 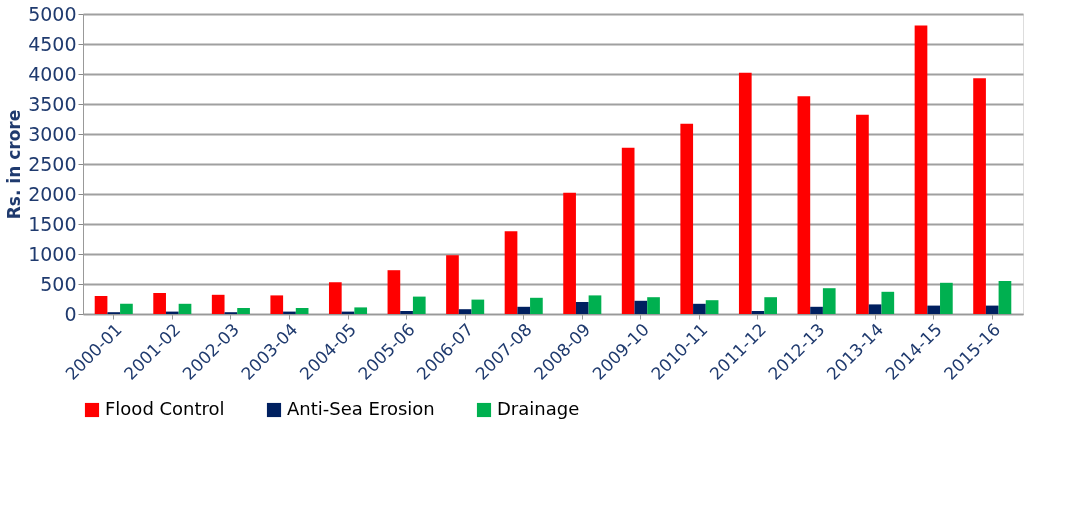 What do you see at coordinates (361, 408) in the screenshot?
I see `legend-label: Anti-Sea Erosion` at bounding box center [361, 408].